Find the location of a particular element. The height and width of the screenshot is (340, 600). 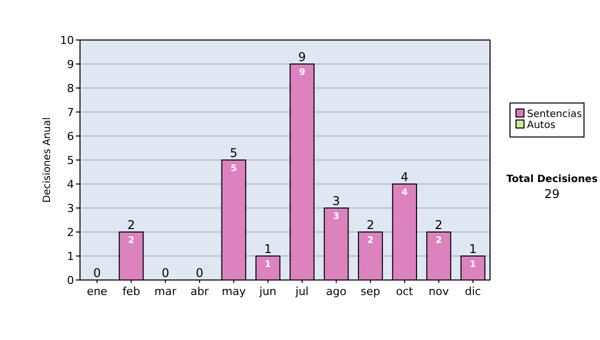

legend-label: Autos is located at coordinates (541, 125).